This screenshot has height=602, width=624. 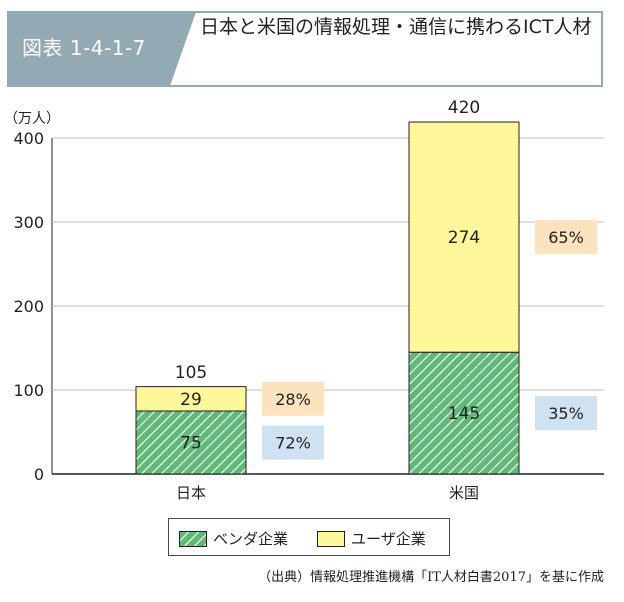 I want to click on legend-swatch-user, so click(x=331, y=538).